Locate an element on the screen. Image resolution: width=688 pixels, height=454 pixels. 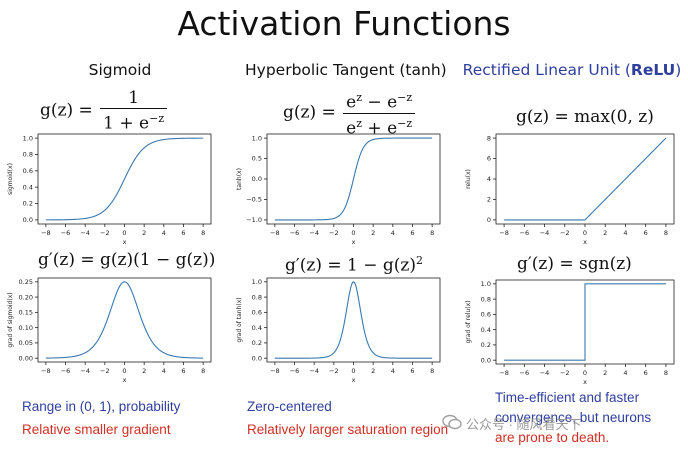
tanh-y-tick-label: −1.0 is located at coordinates (254, 220).